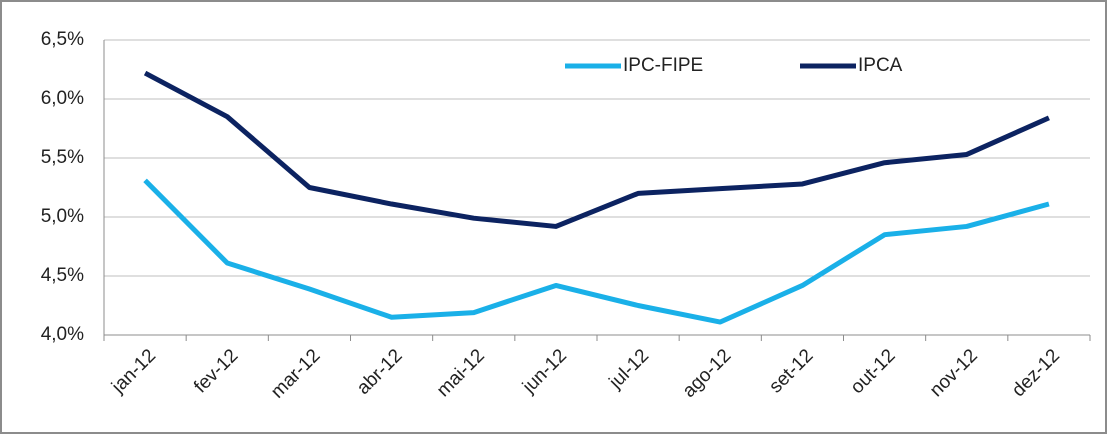 The width and height of the screenshot is (1107, 434). What do you see at coordinates (880, 65) in the screenshot?
I see `legend-label: IPCA` at bounding box center [880, 65].